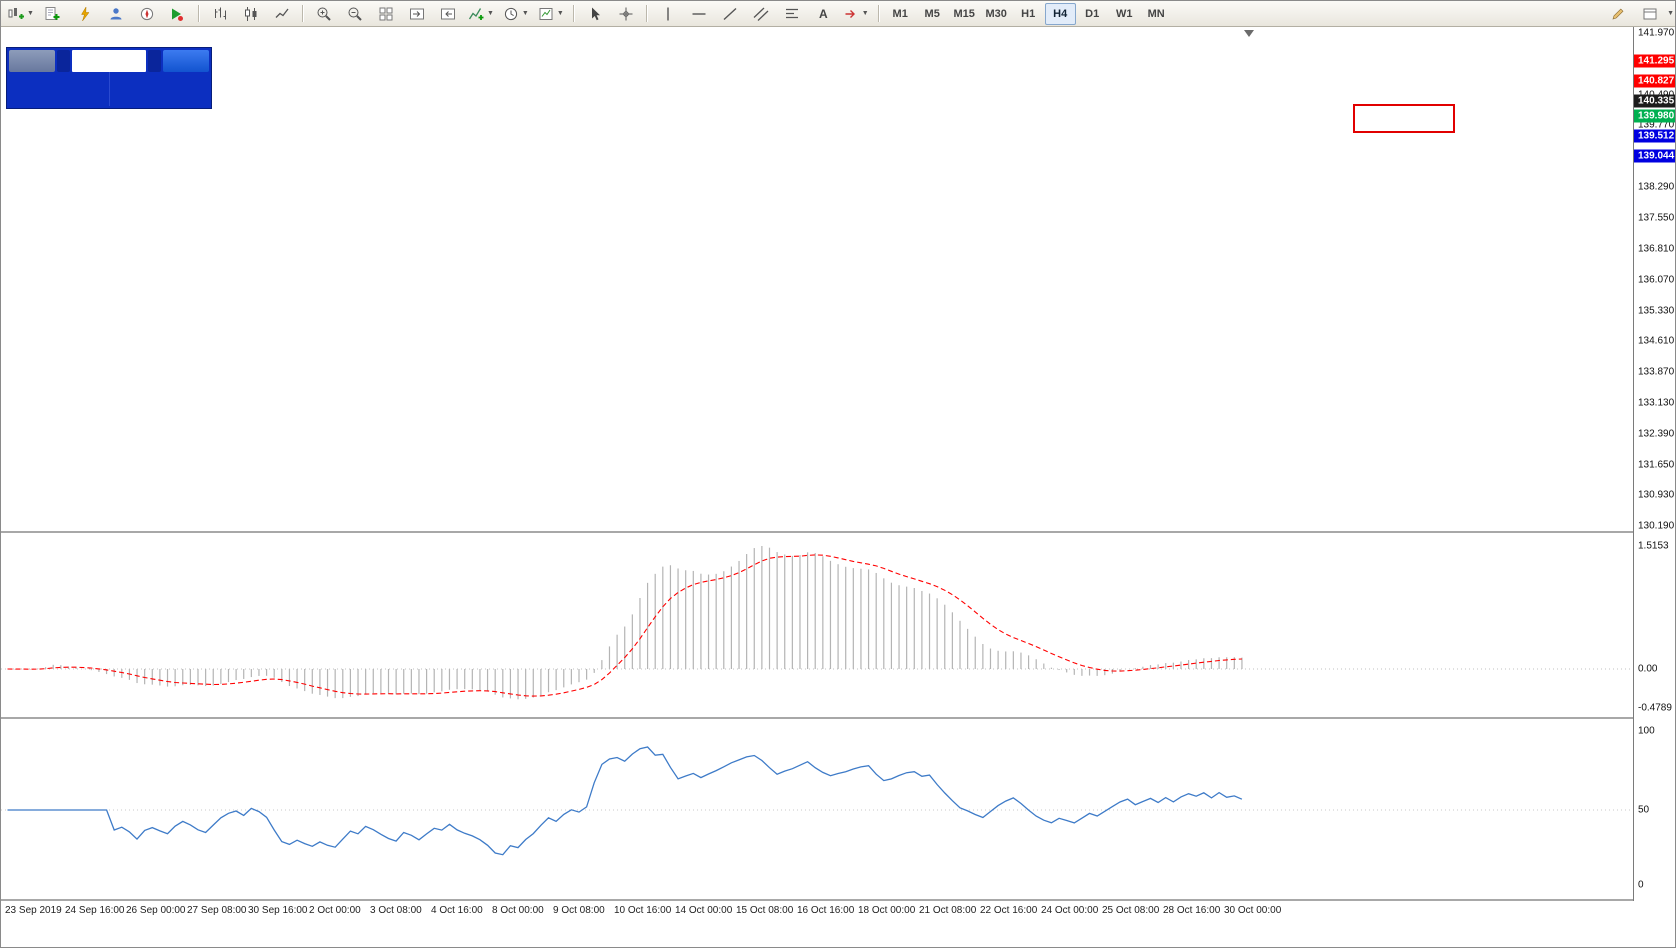 Image resolution: width=1676 pixels, height=948 pixels. Describe the element at coordinates (159, 89) in the screenshot. I see `buy-price-display` at that location.